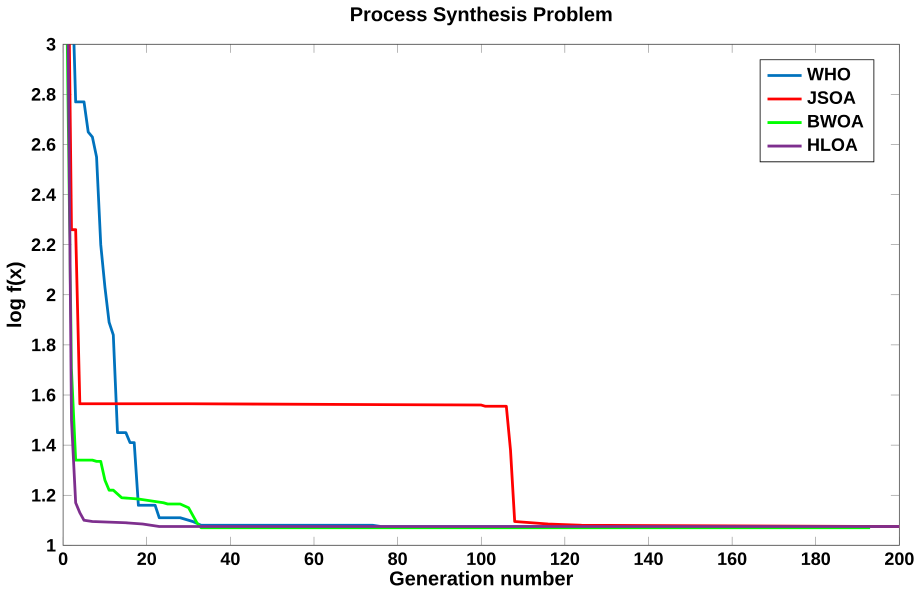 The image size is (921, 592). I want to click on y-tick-label: 2.2, so click(44, 244).